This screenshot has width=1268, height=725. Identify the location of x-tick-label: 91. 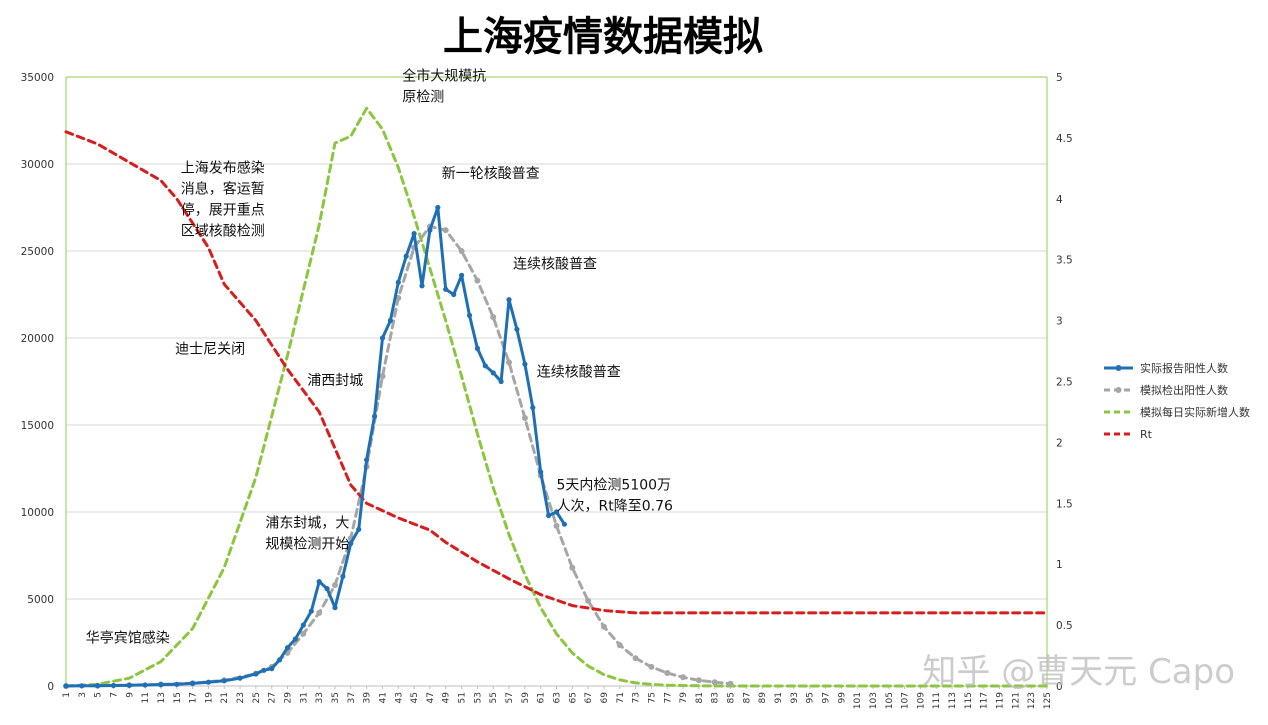
(779, 697).